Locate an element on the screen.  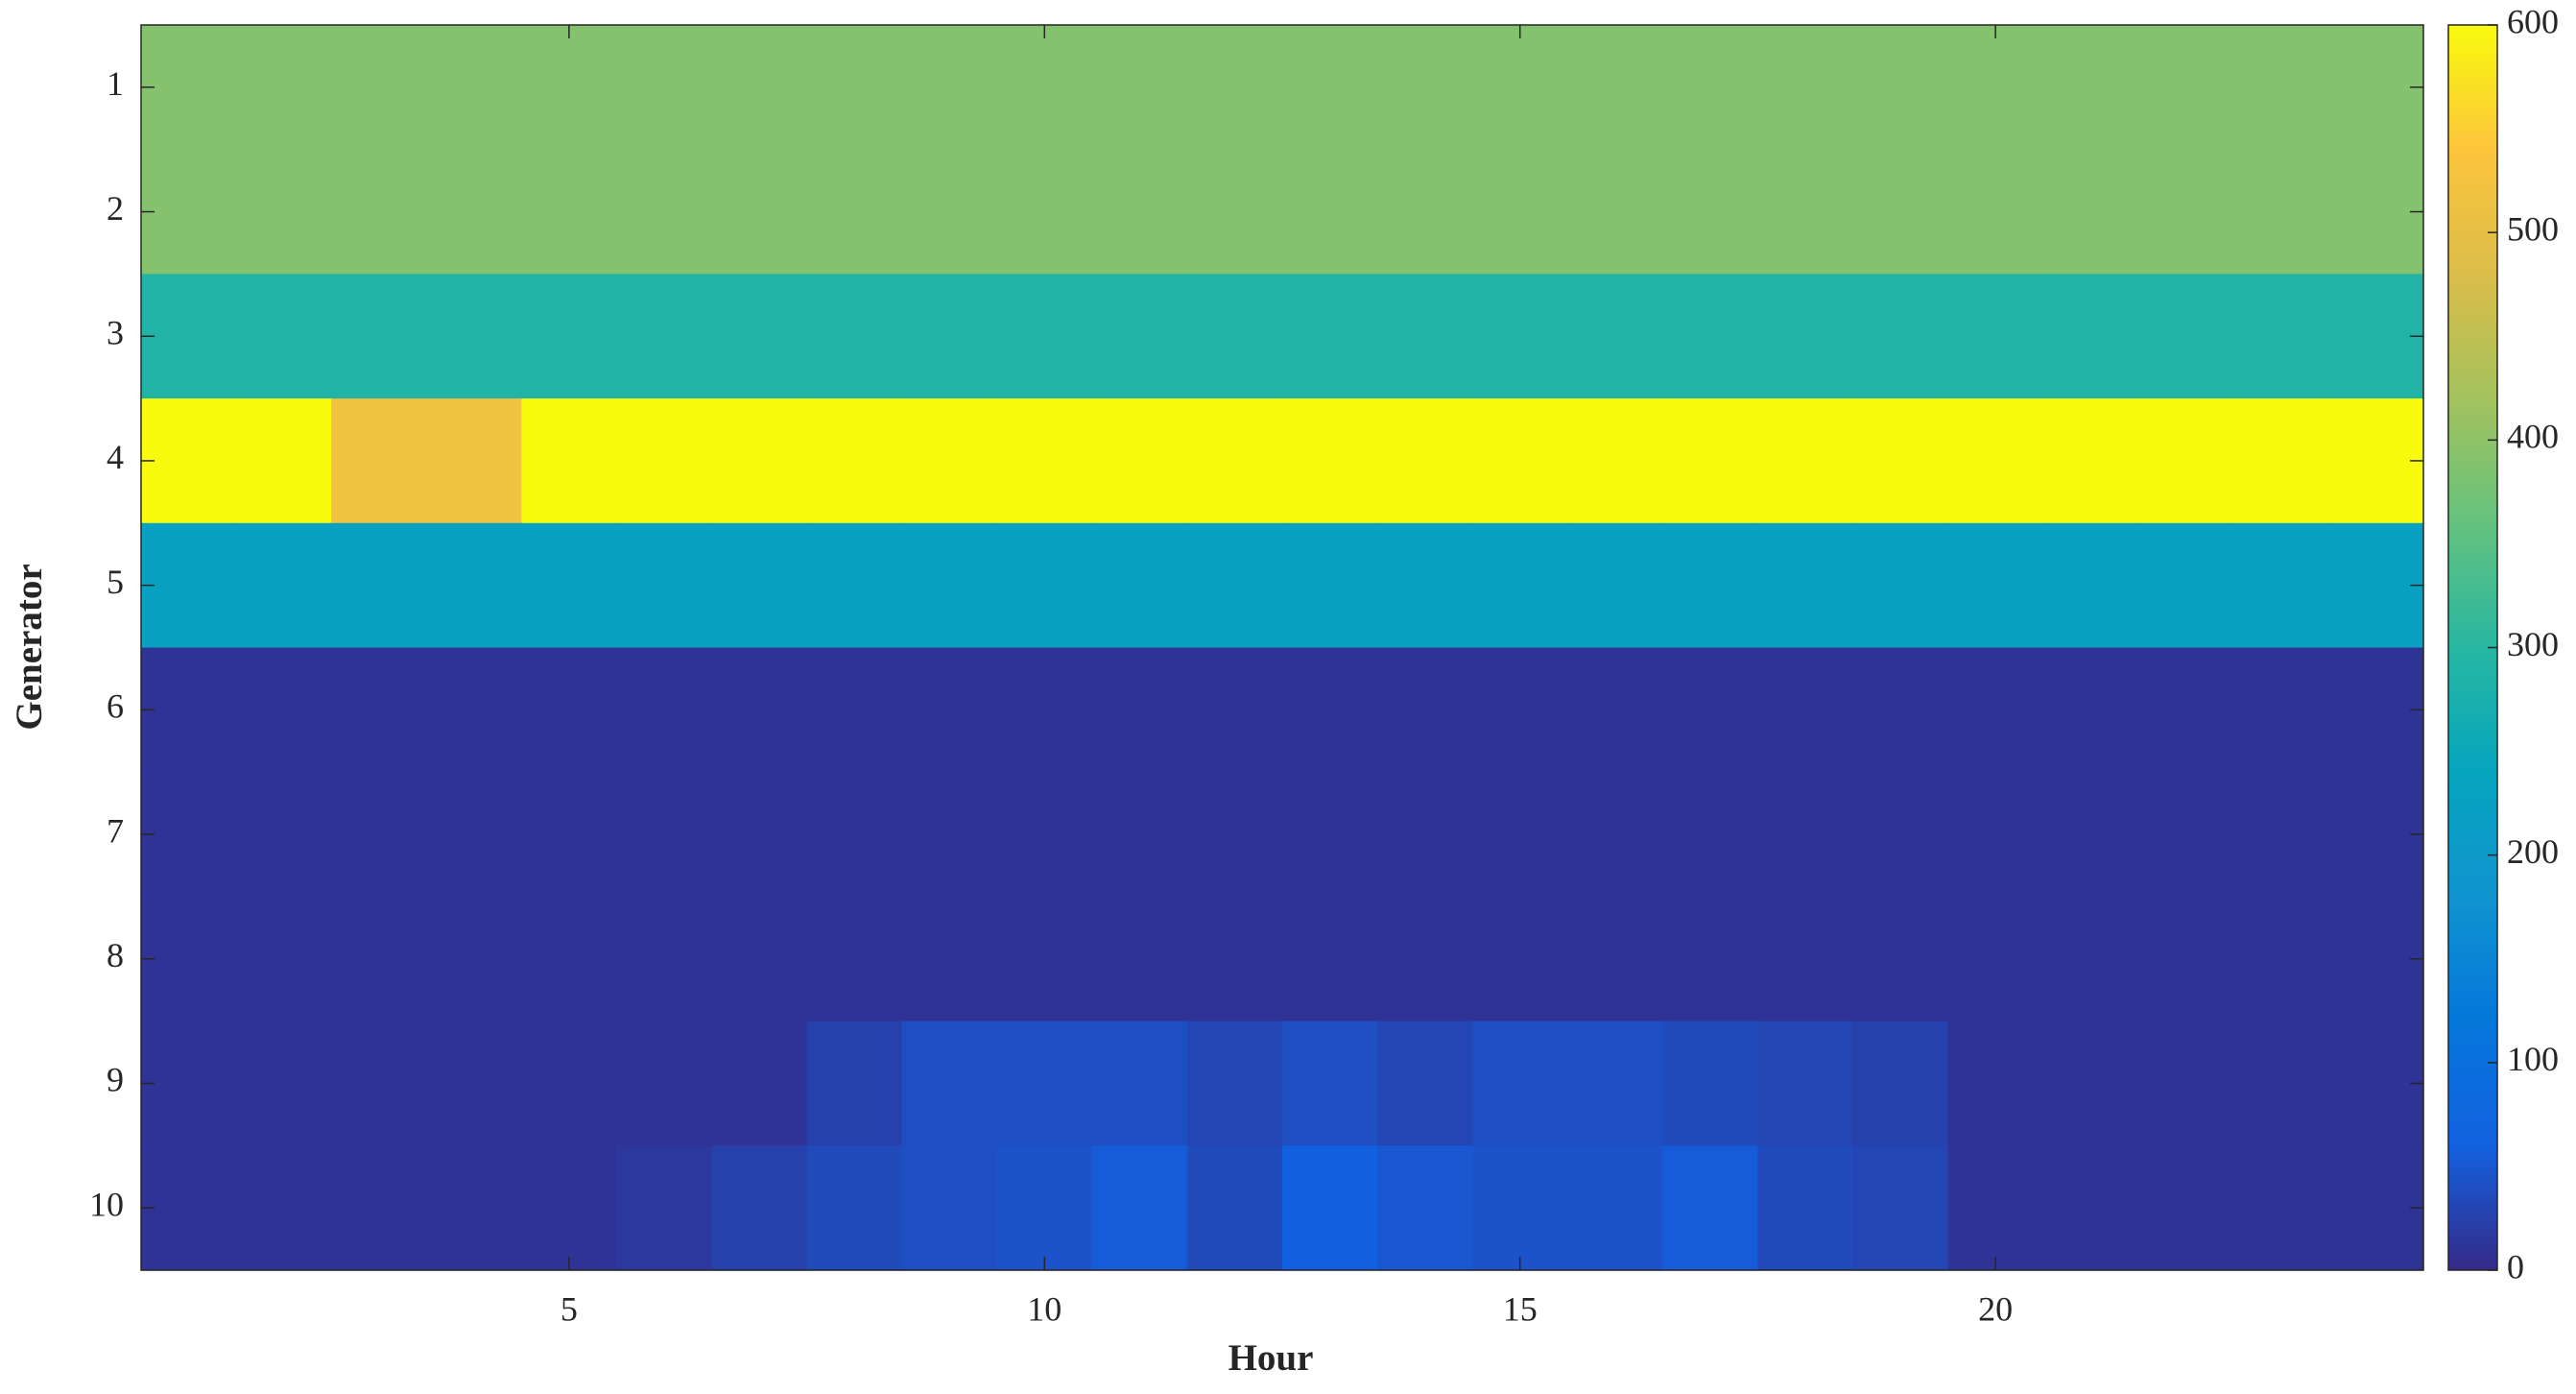
y-tick-label: 2 is located at coordinates (115, 208).